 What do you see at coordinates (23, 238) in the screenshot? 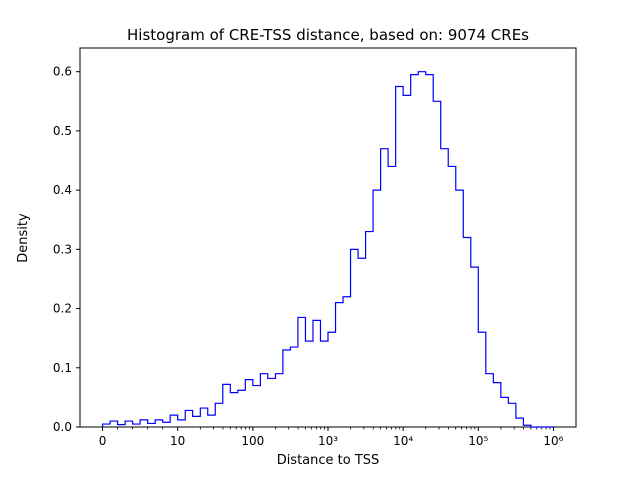
I see `y-axis-label: Density` at bounding box center [23, 238].